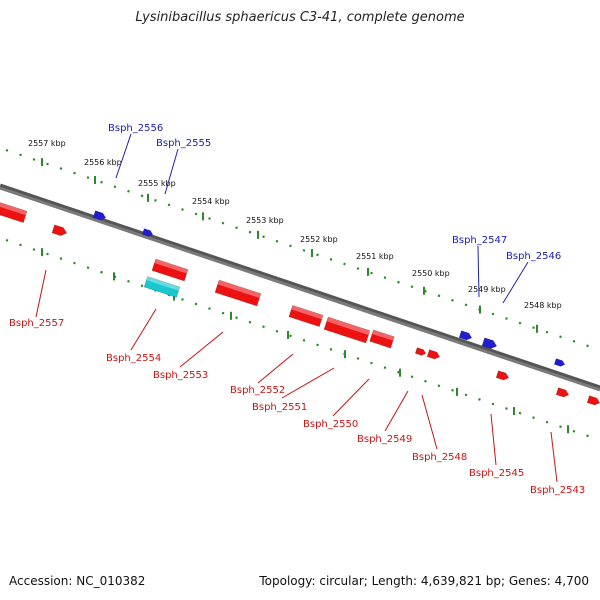 Image resolution: width=600 pixels, height=600 pixels. I want to click on kbp-tick-label: 2557 kbp, so click(47, 143).